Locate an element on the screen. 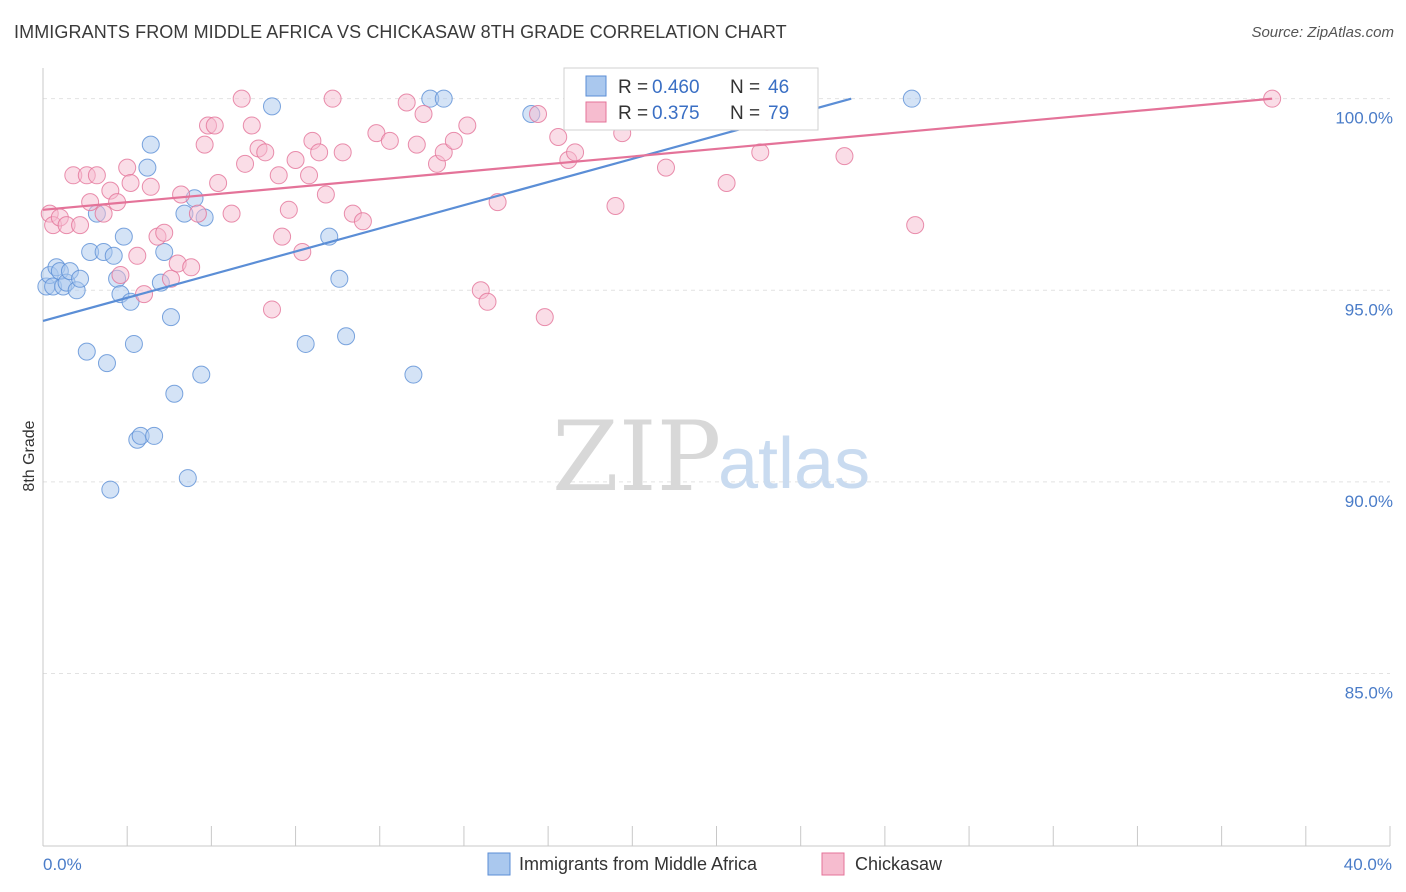 This screenshot has width=1406, height=892. series-legend: Immigrants from Middle Africa Chickasaw is located at coordinates (715, 864).